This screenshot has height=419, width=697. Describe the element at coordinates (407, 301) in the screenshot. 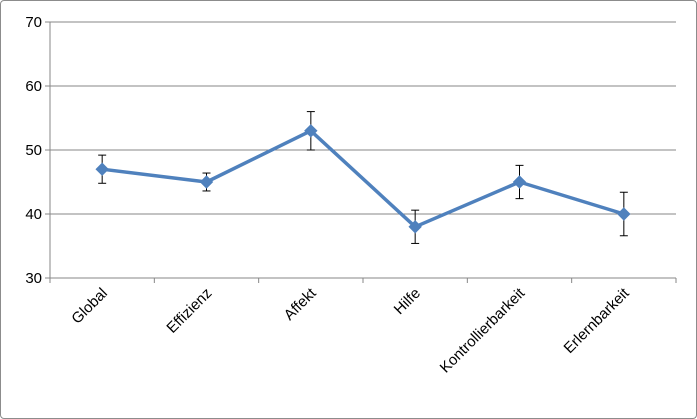

I see `x-tick-label: Hilfe` at that location.